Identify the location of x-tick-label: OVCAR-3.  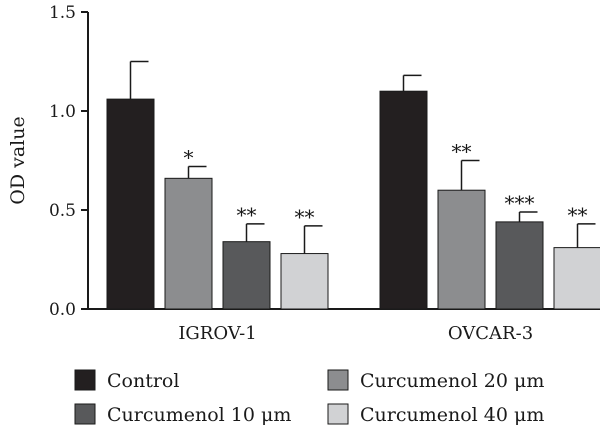
(490, 333).